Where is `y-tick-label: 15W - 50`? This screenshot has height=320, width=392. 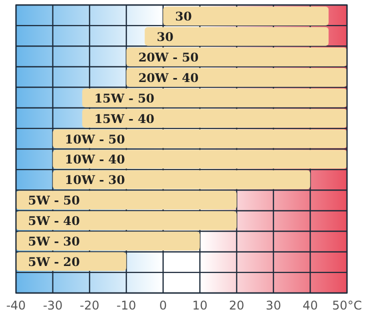
y-tick-label: 15W - 50 is located at coordinates (124, 98).